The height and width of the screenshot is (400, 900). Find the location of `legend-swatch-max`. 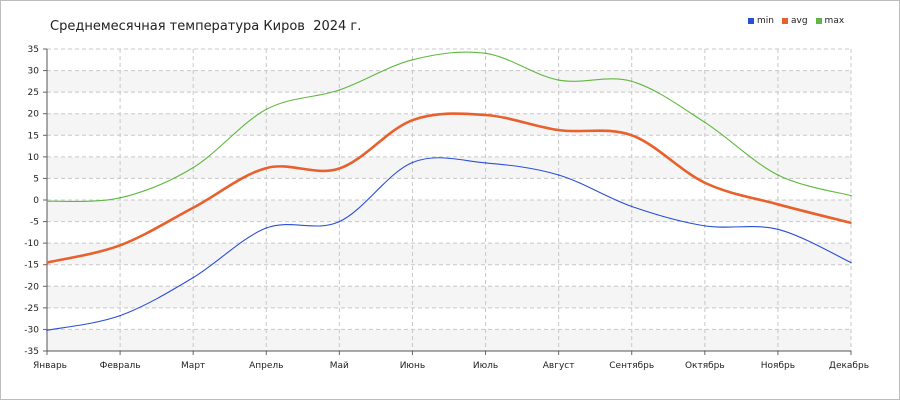

legend-swatch-max is located at coordinates (818, 21).